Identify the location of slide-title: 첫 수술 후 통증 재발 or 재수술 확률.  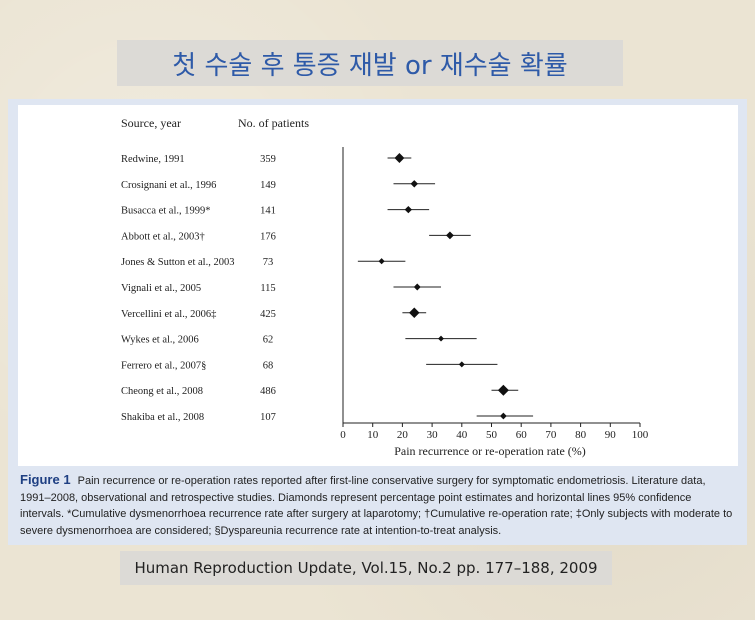
(370, 63).